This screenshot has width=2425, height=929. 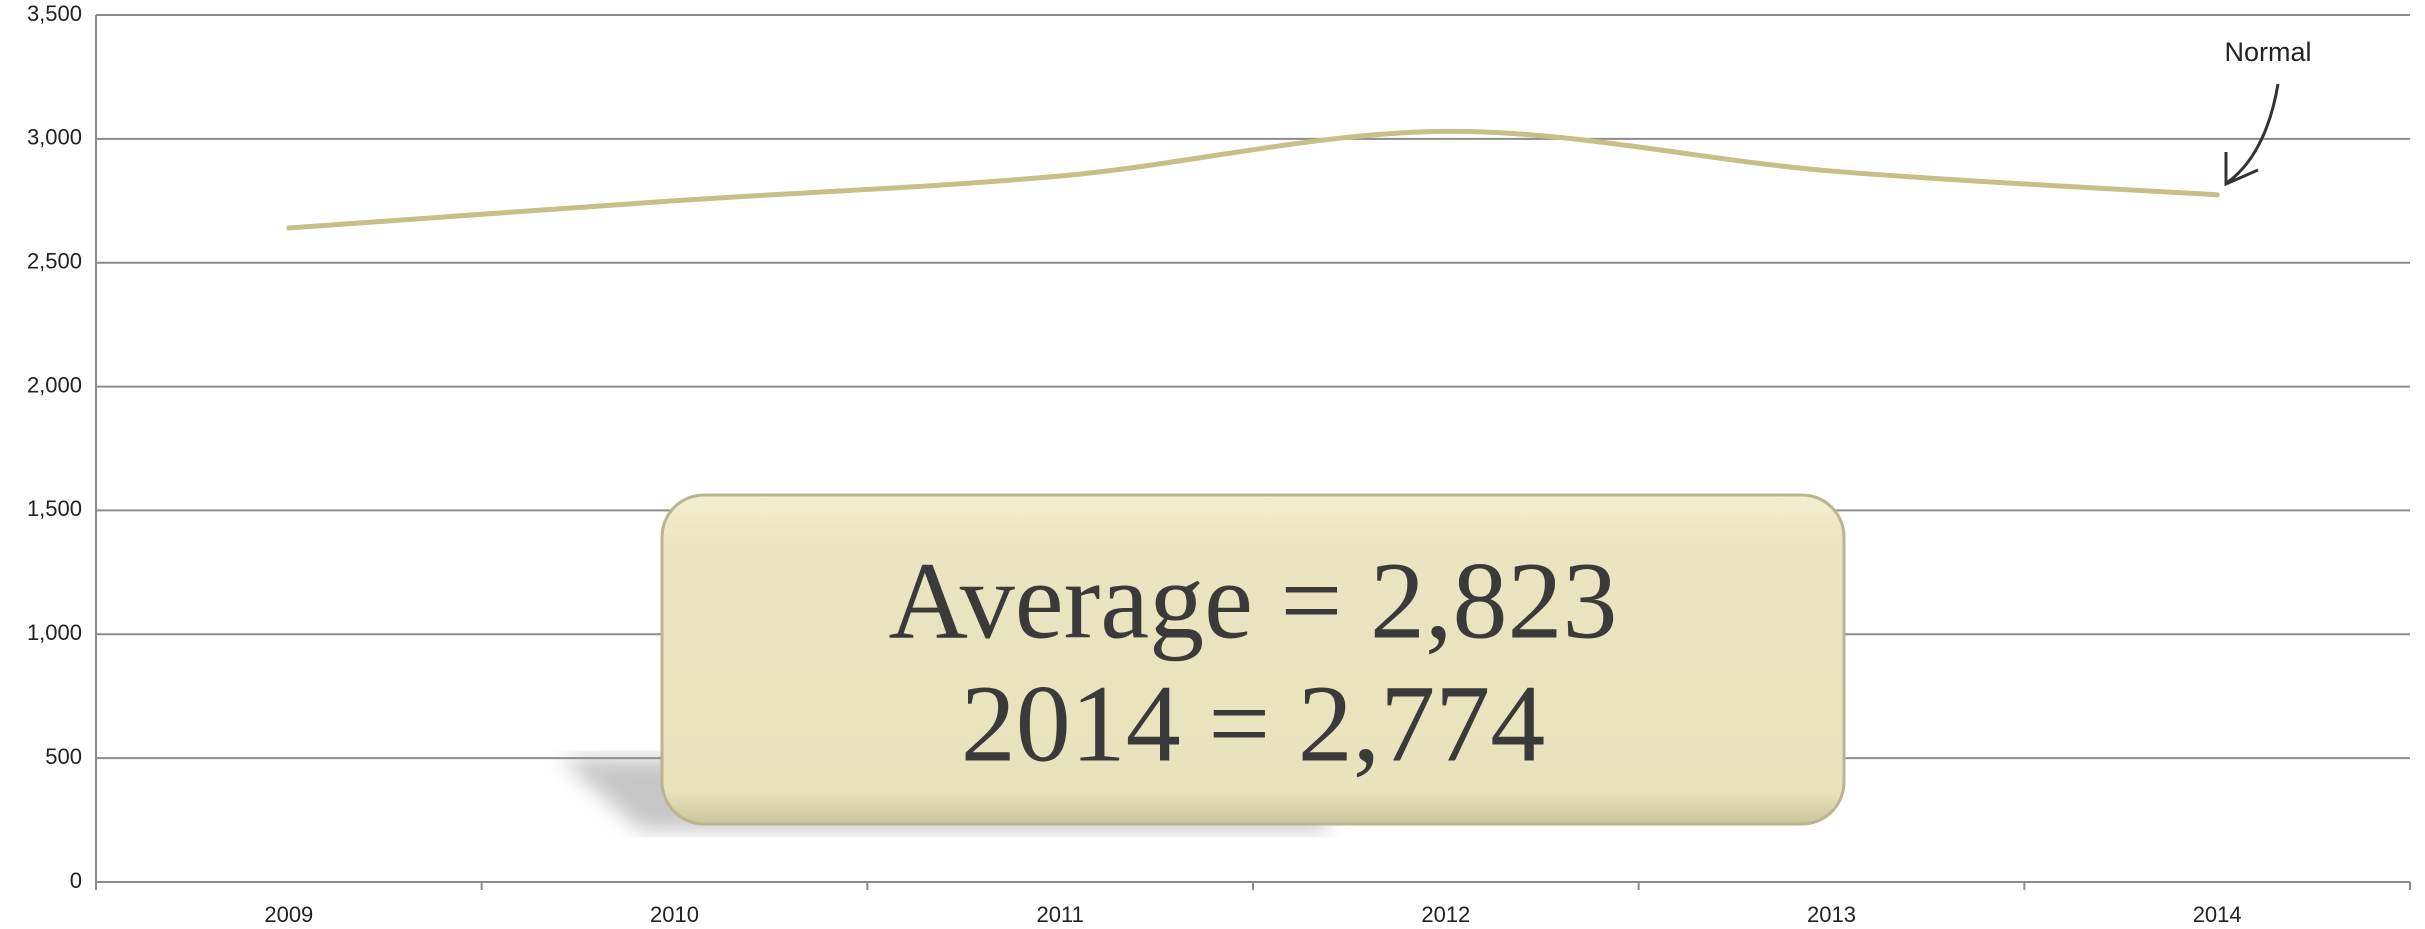 I want to click on y-tick-label: 3,500, so click(x=54, y=13).